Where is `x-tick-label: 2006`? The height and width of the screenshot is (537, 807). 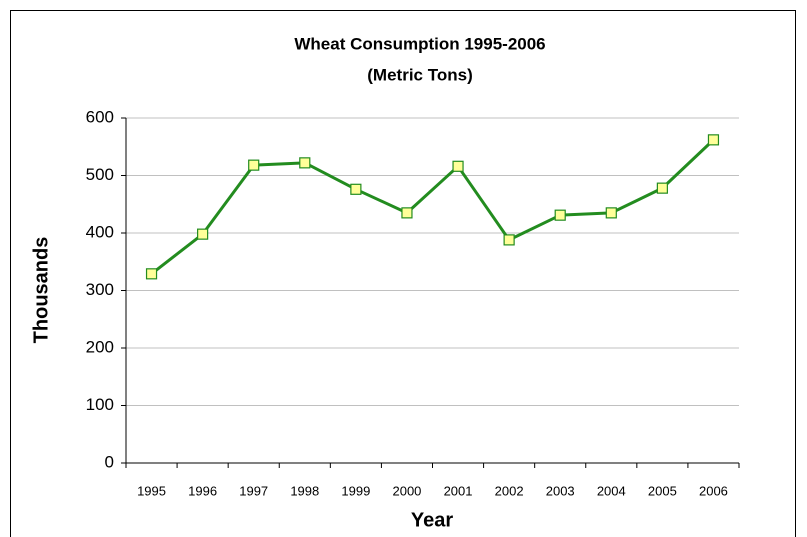
x-tick-label: 2006 is located at coordinates (713, 490).